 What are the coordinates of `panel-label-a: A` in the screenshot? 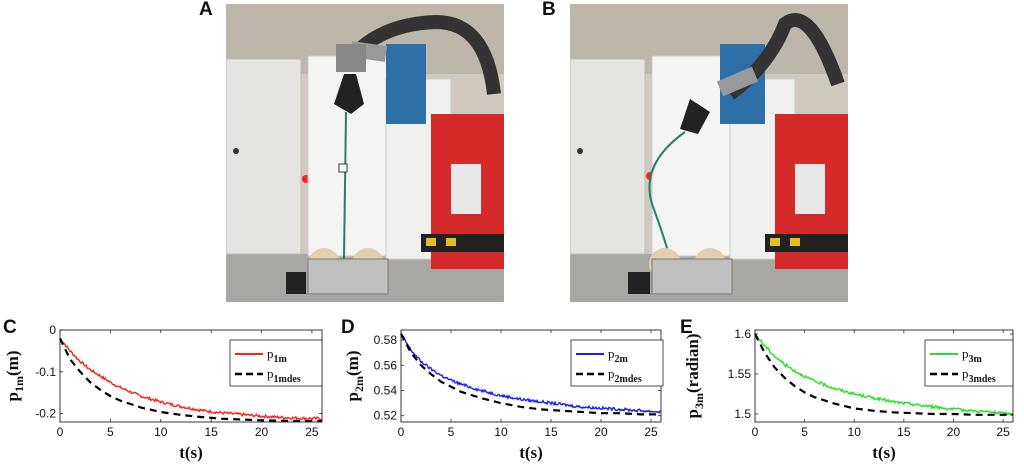 It's located at (206, 10).